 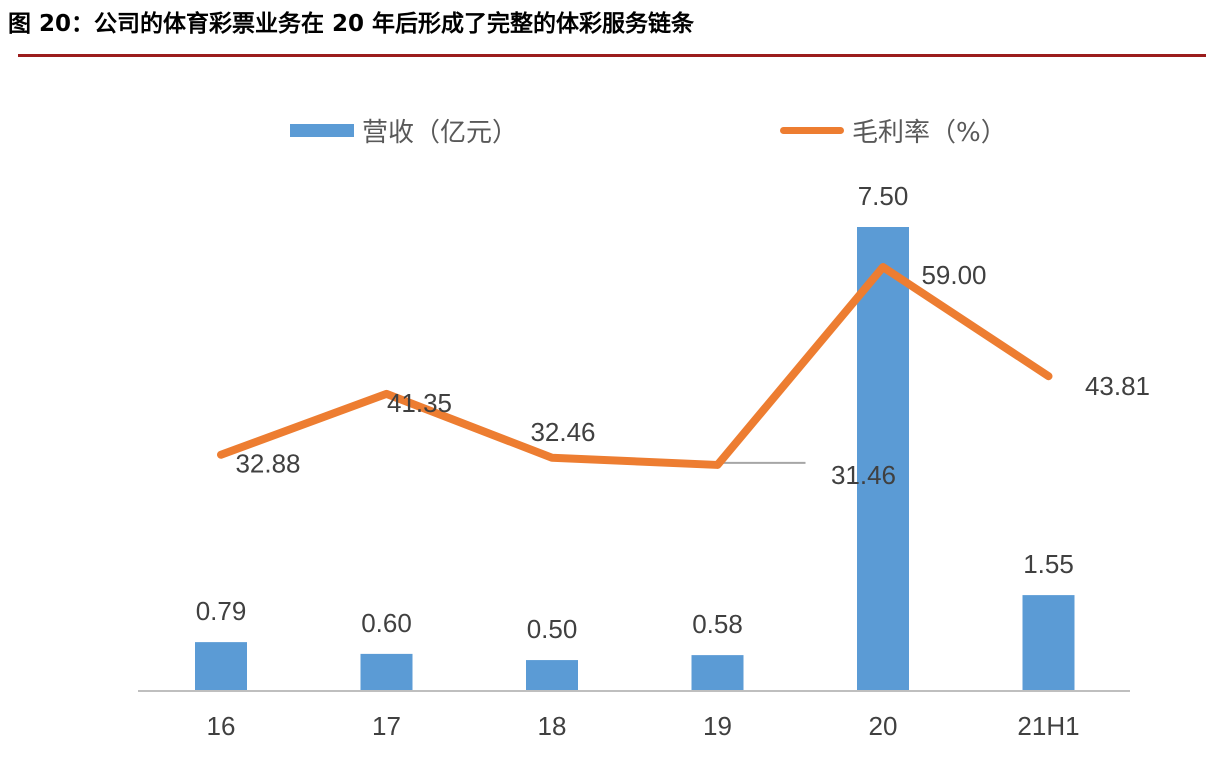 I want to click on title-rule, so click(x=612, y=55).